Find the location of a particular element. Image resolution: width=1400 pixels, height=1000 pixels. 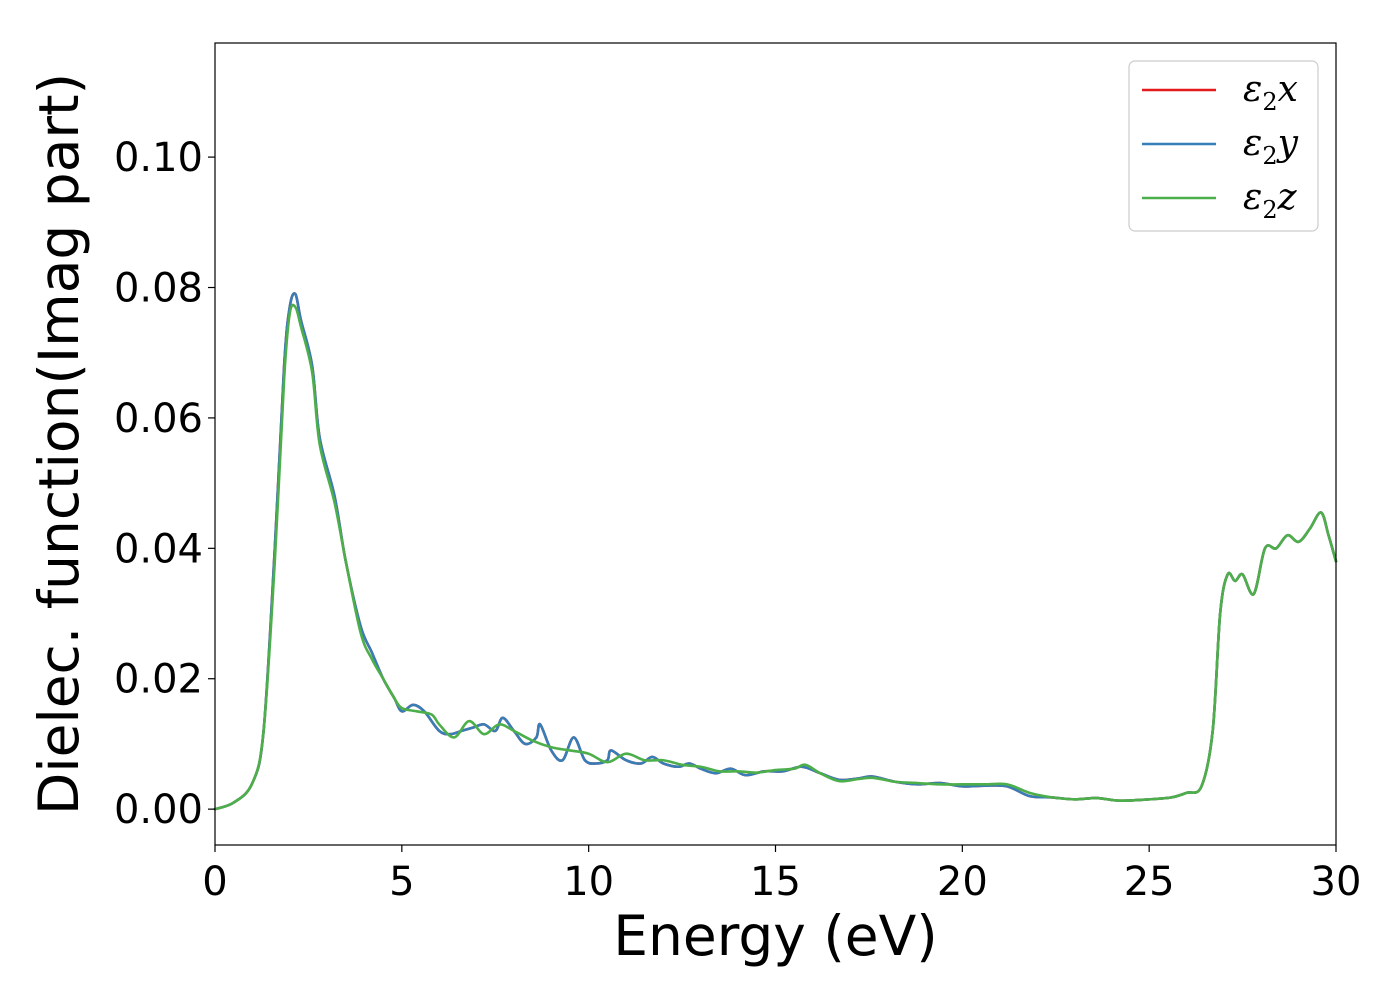

y-tick-label: 0.08 is located at coordinates (158, 289).